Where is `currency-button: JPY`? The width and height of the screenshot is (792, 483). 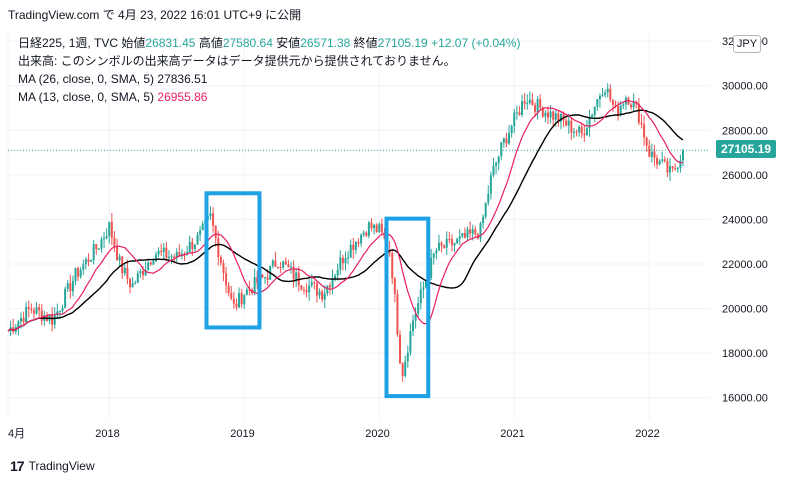
currency-button: JPY is located at coordinates (747, 44).